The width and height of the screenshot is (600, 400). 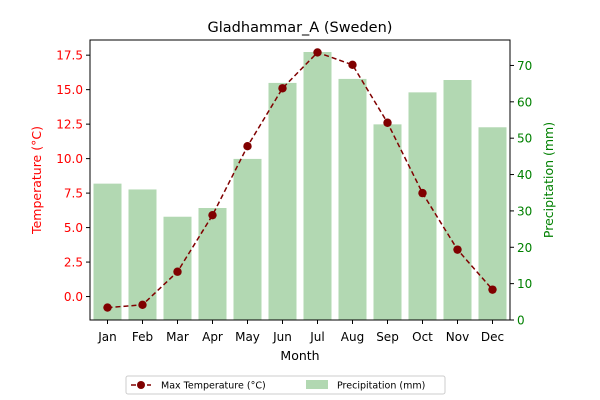 I want to click on precip-bar-oct, so click(x=422, y=206).